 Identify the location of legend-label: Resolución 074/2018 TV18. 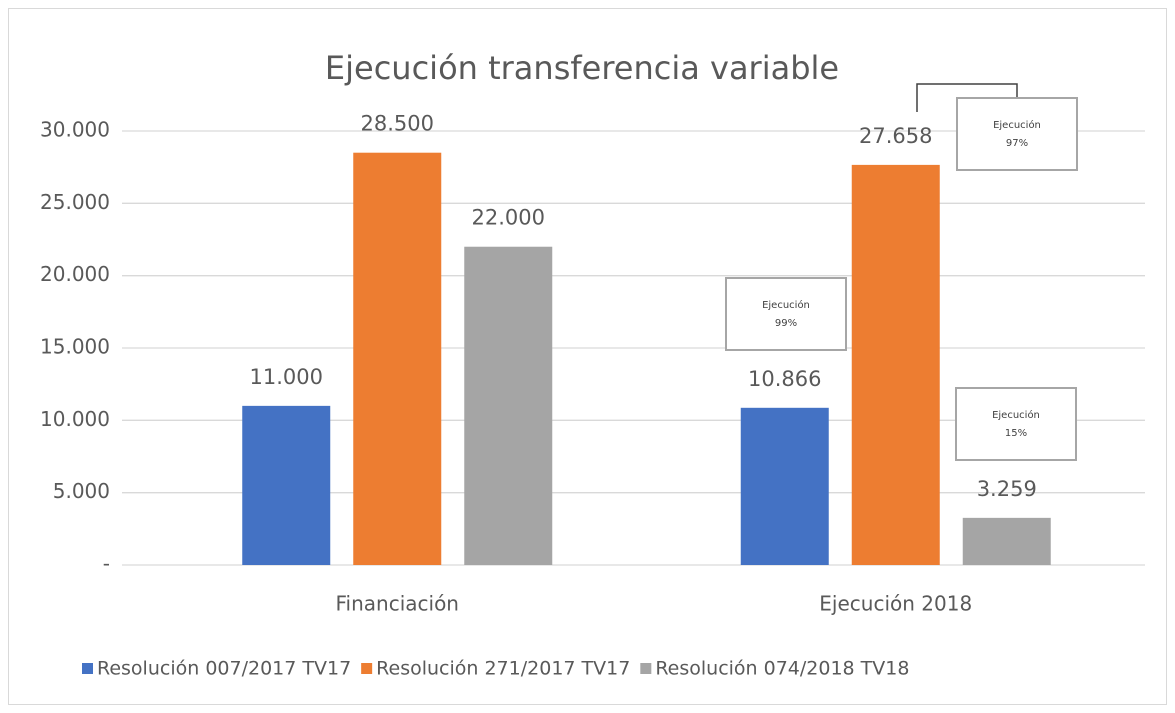
(782, 669).